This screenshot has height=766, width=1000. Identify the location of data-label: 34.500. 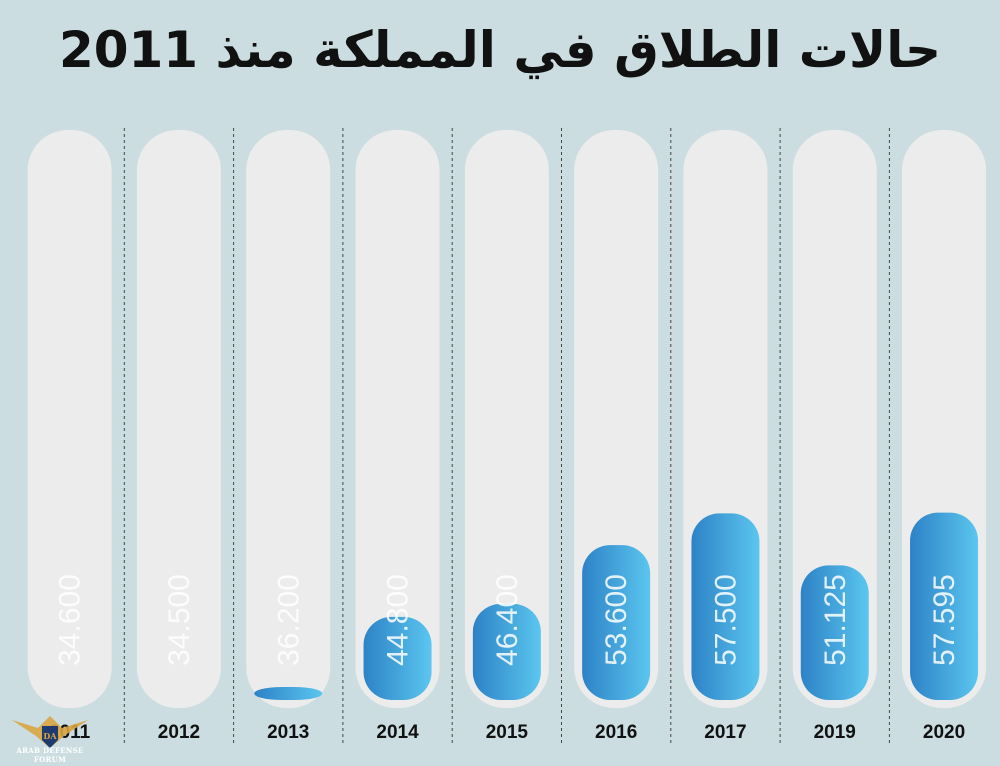
(179, 620).